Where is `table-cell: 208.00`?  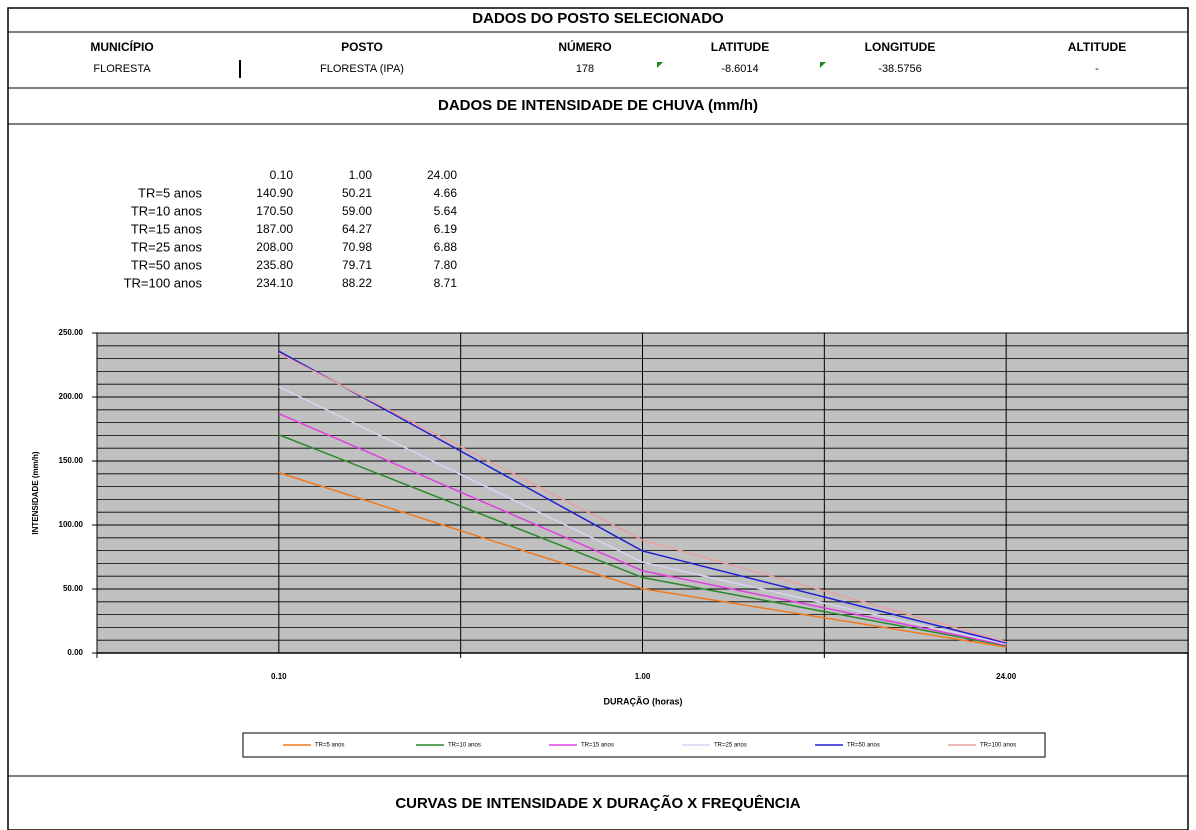 table-cell: 208.00 is located at coordinates (274, 247).